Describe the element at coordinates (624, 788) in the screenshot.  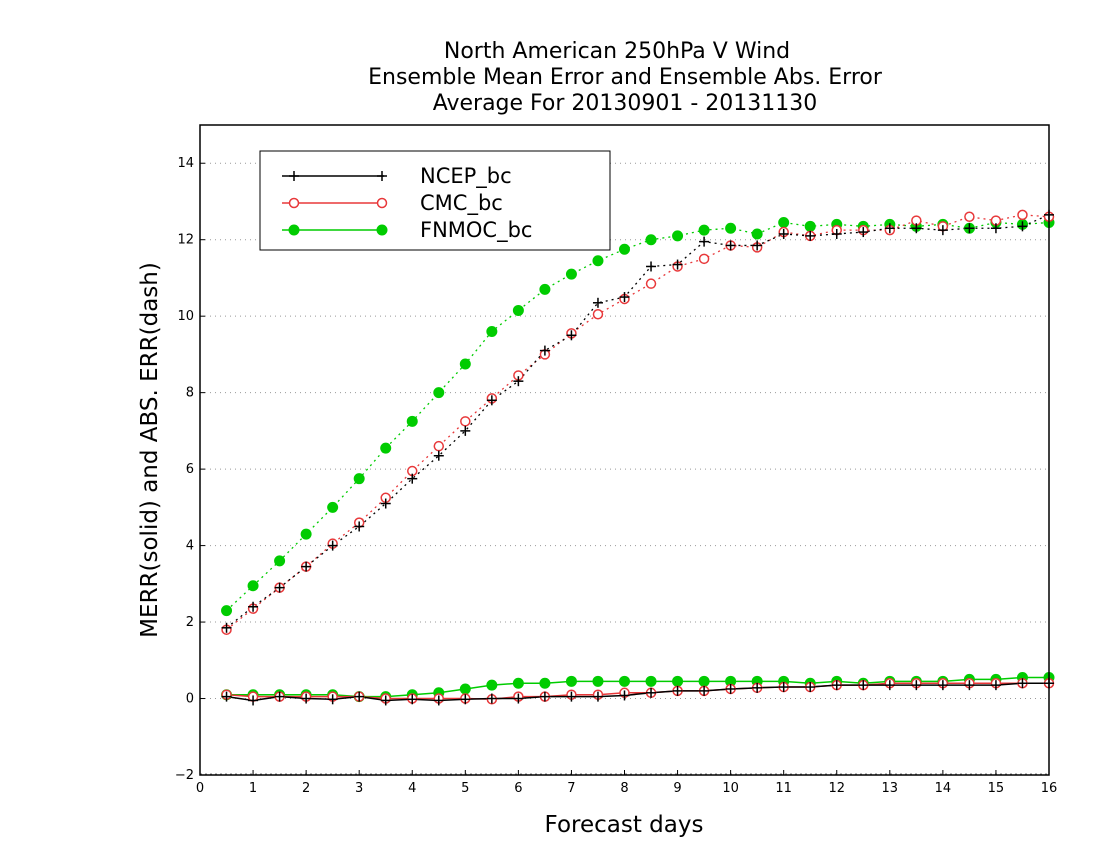
I see `x-tick-label-8: 8` at that location.